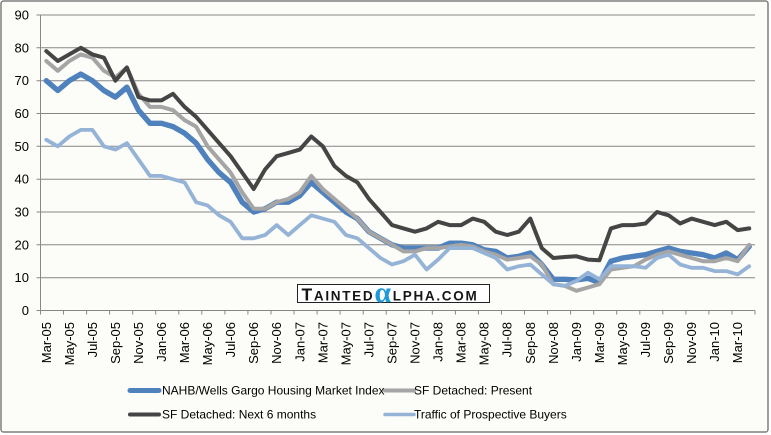  I want to click on svg-text:NAHB/Wells Gargo Housing Marke: NAHB/Wells Gargo Housing Market Index, so click(273, 391).